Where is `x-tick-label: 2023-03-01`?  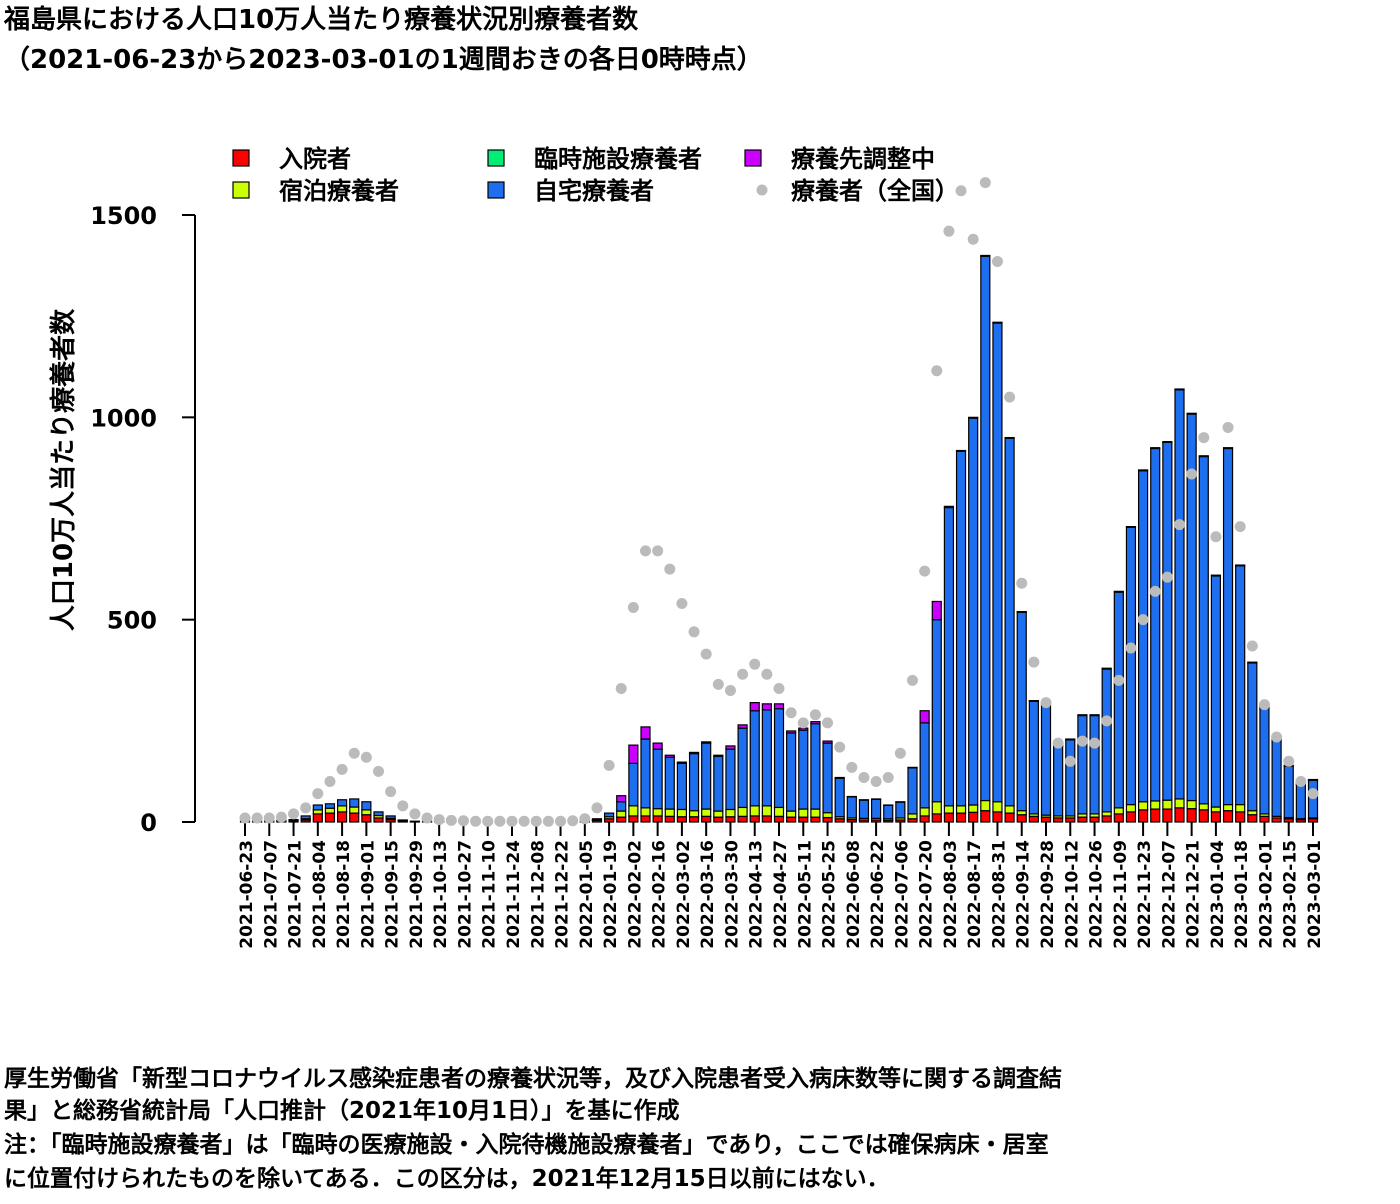
x-tick-label: 2023-03-01 is located at coordinates (1315, 894).